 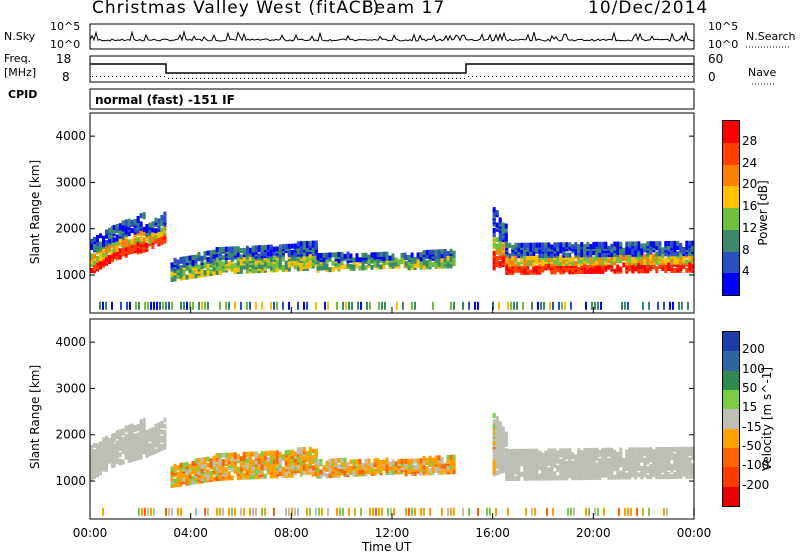 What do you see at coordinates (746, 249) in the screenshot?
I see `colorbar-tick-label: 8` at bounding box center [746, 249].